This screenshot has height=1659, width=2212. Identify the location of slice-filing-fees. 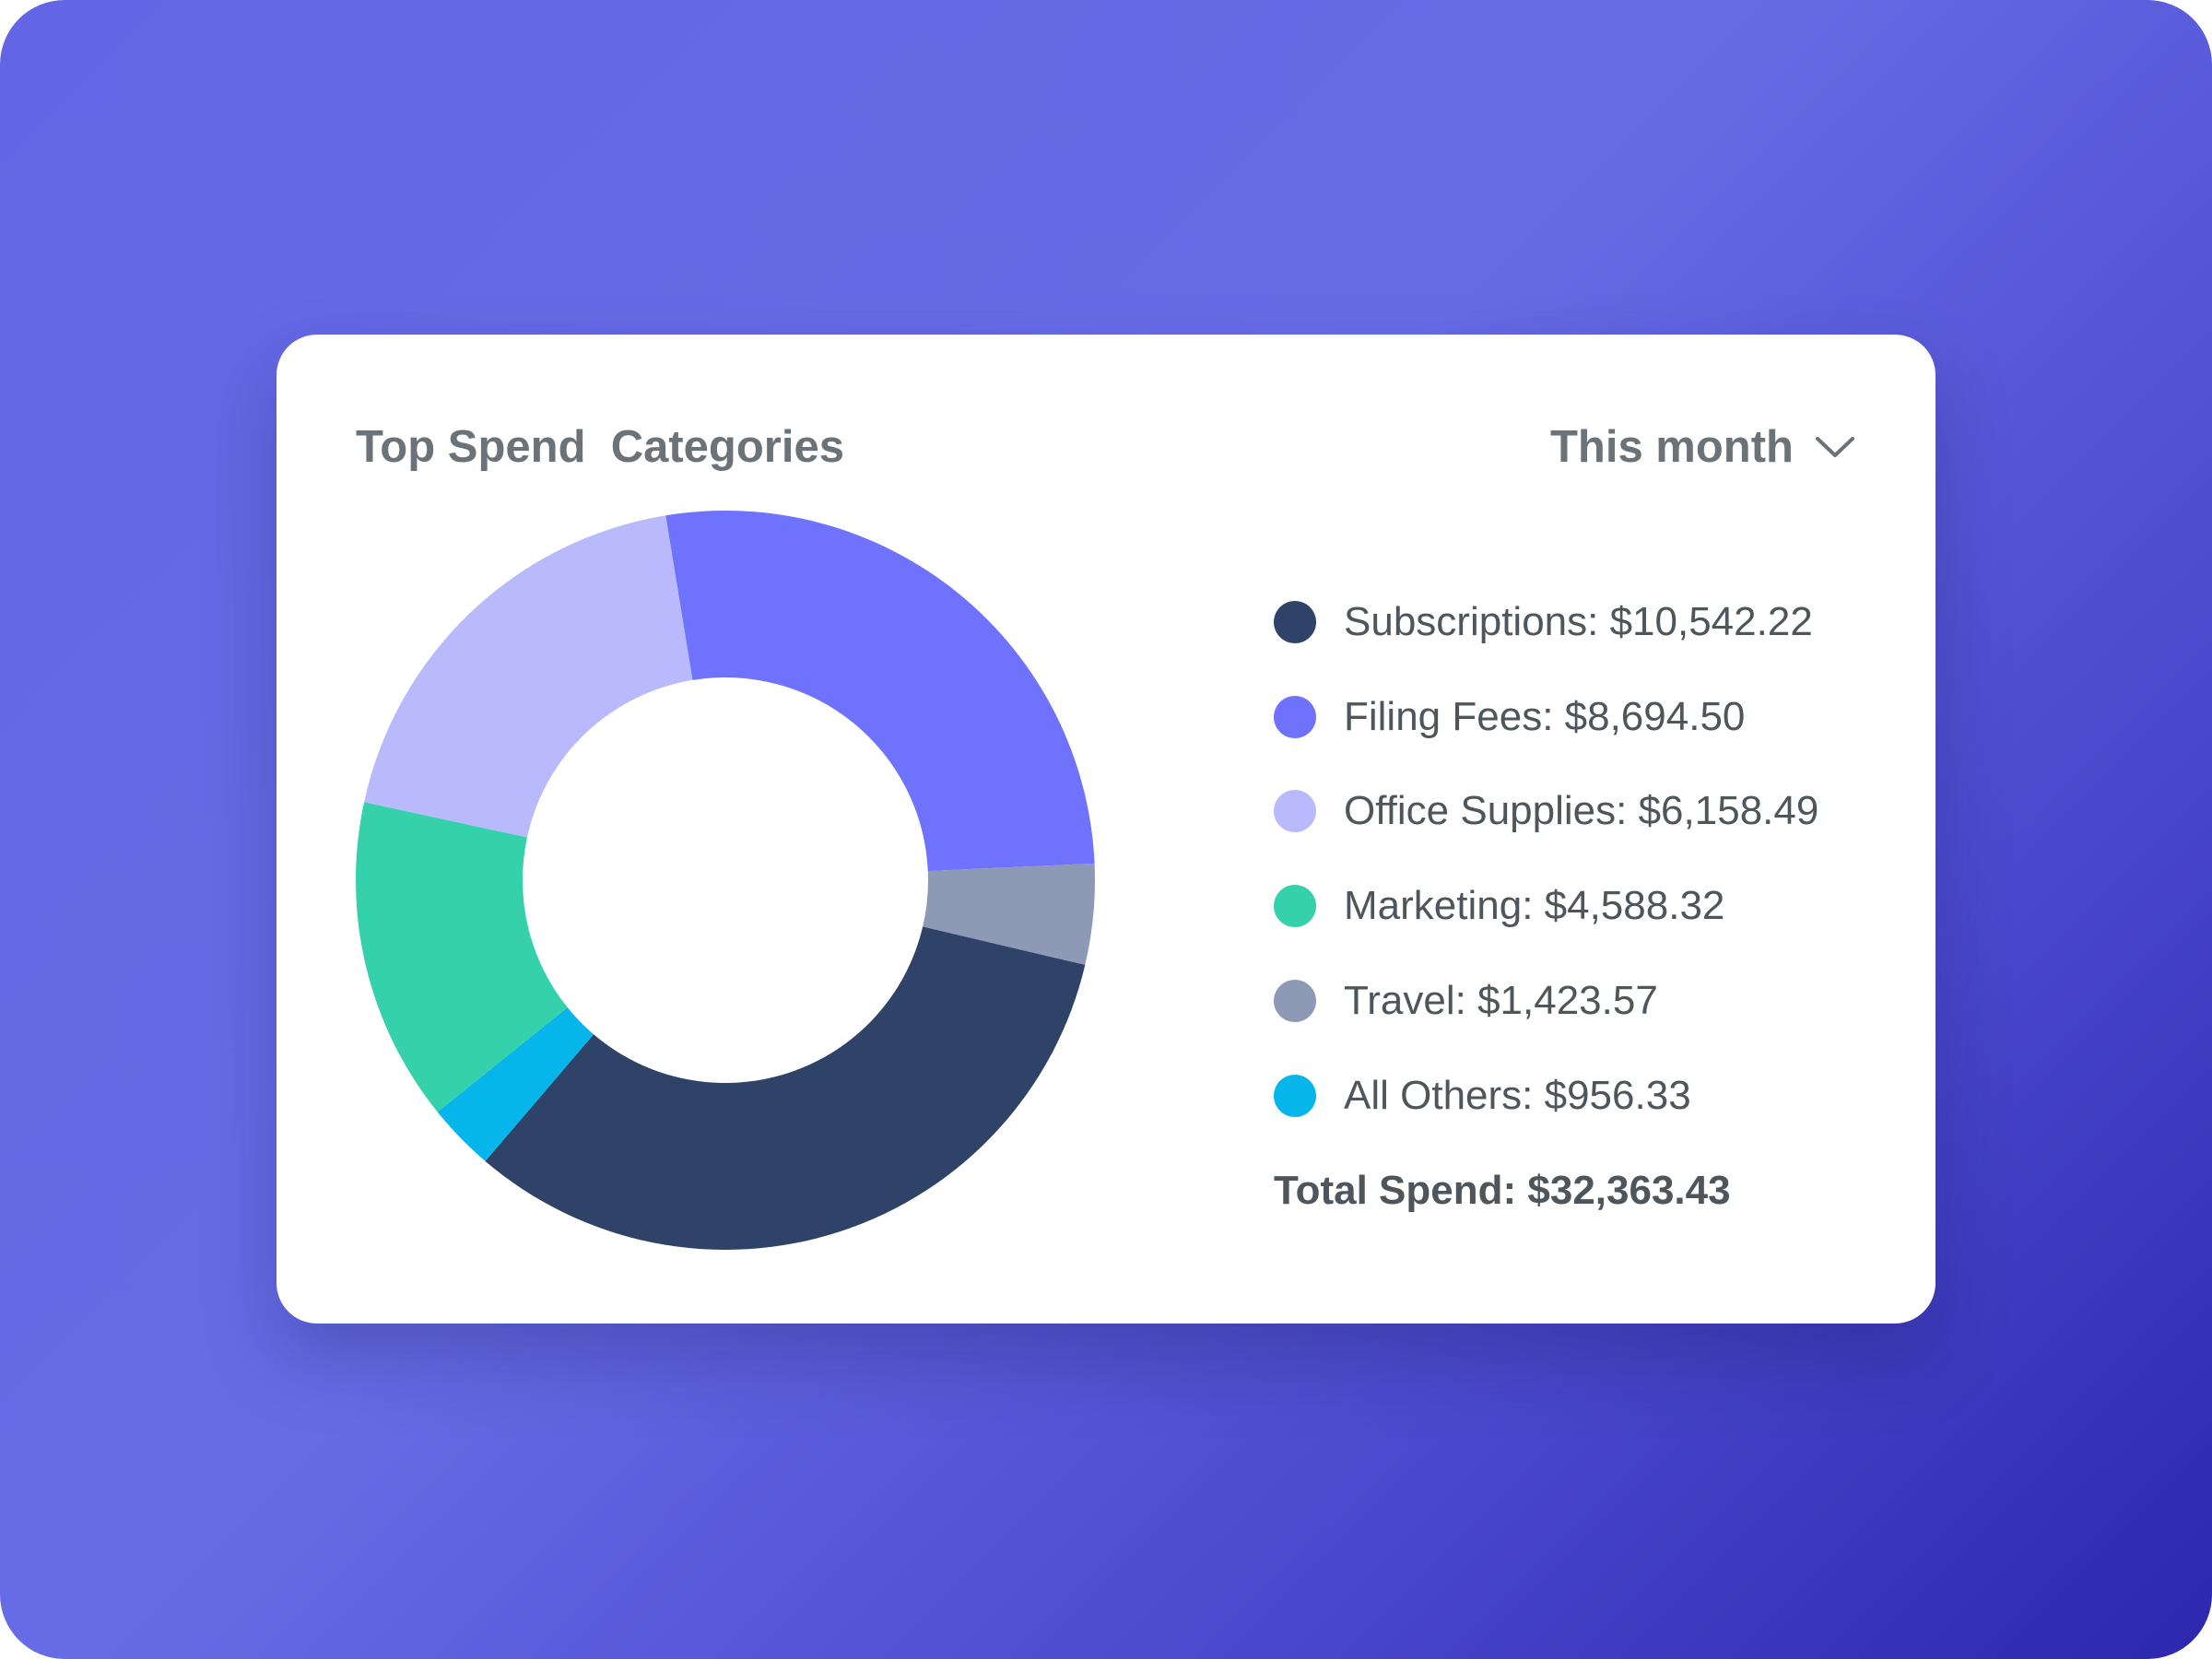
(880, 691).